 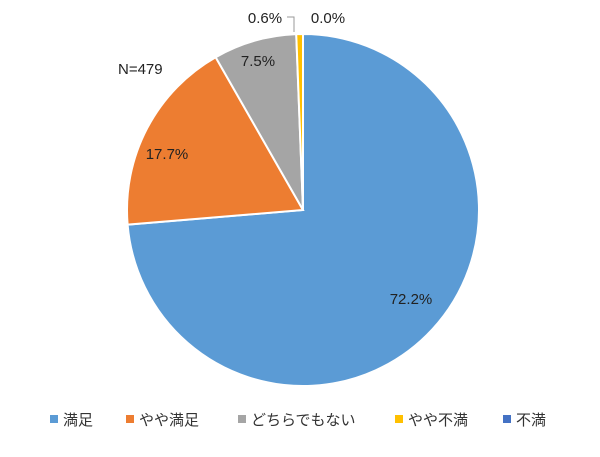 I want to click on legend-label-5: 不満, so click(x=531, y=420).